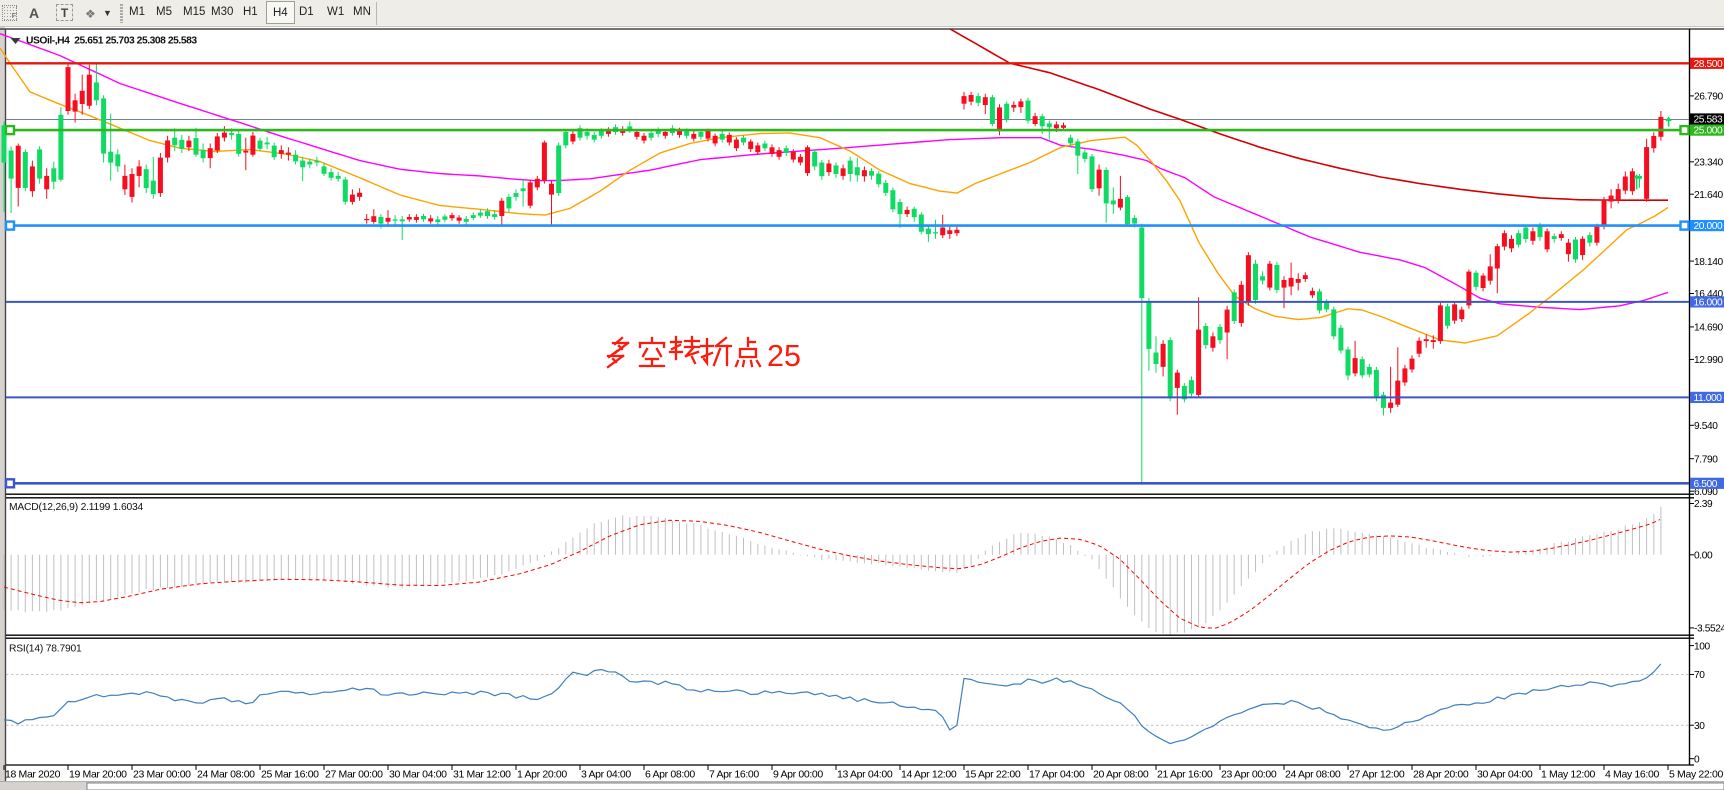  I want to click on svg-text: 25.583, so click(1708, 120).